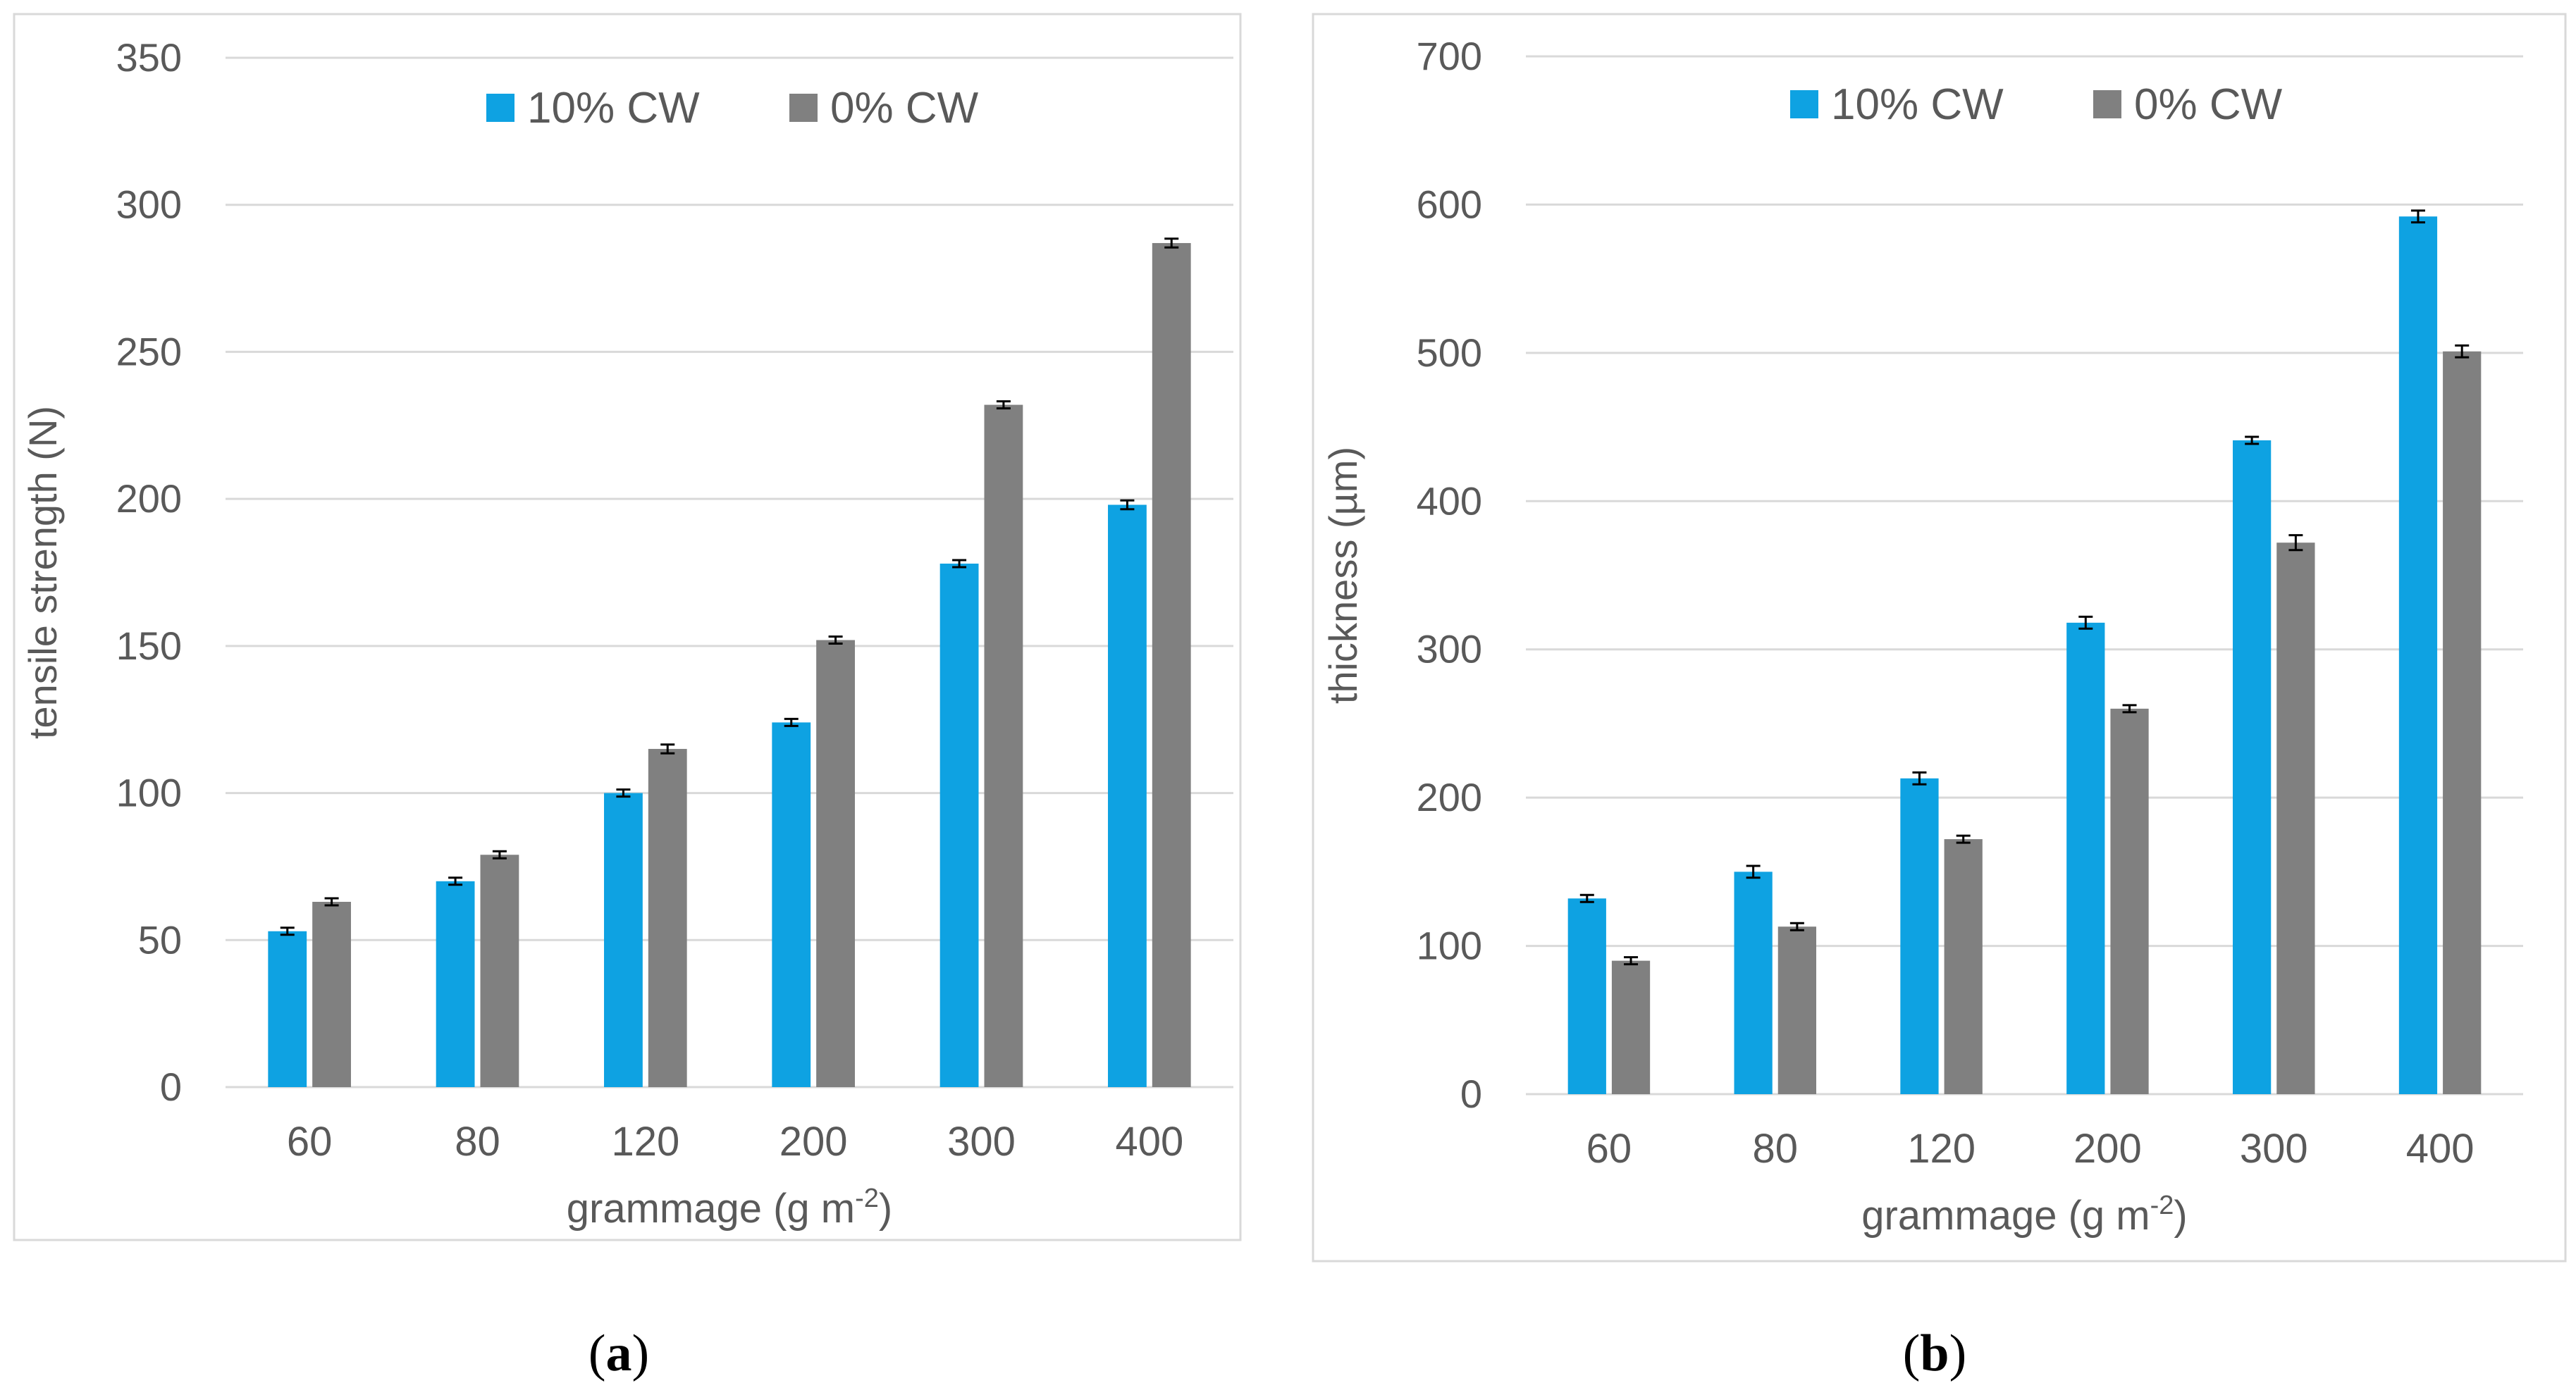 This screenshot has height=1395, width=2576. I want to click on y-tick-label: 250, so click(149, 351).